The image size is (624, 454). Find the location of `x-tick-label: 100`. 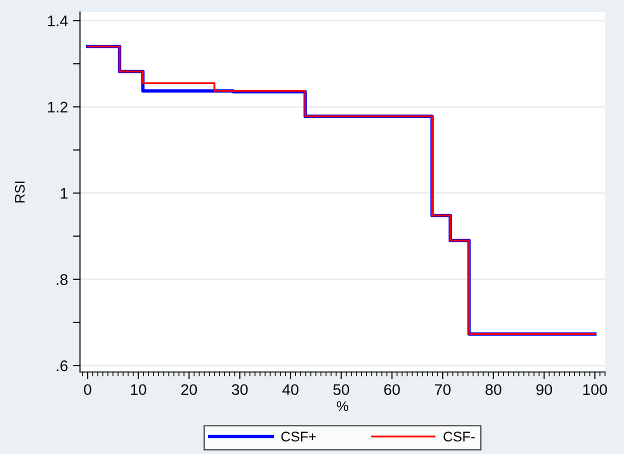

x-tick-label: 100 is located at coordinates (595, 390).